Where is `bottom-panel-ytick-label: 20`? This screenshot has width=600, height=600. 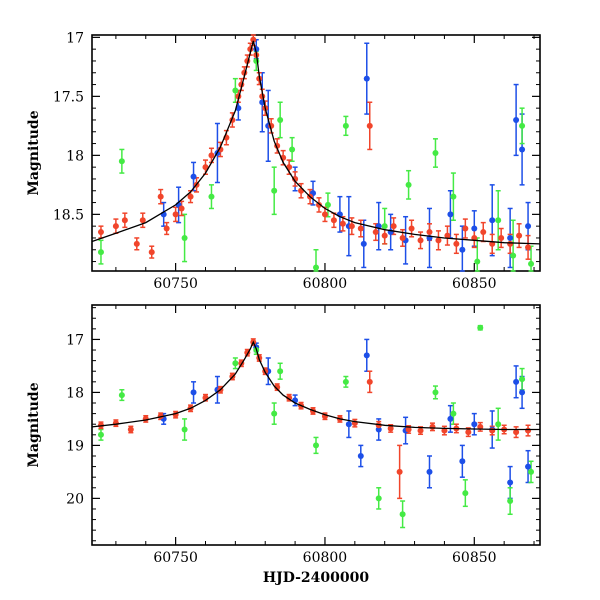
bottom-panel-ytick-label: 20 is located at coordinates (75, 499).